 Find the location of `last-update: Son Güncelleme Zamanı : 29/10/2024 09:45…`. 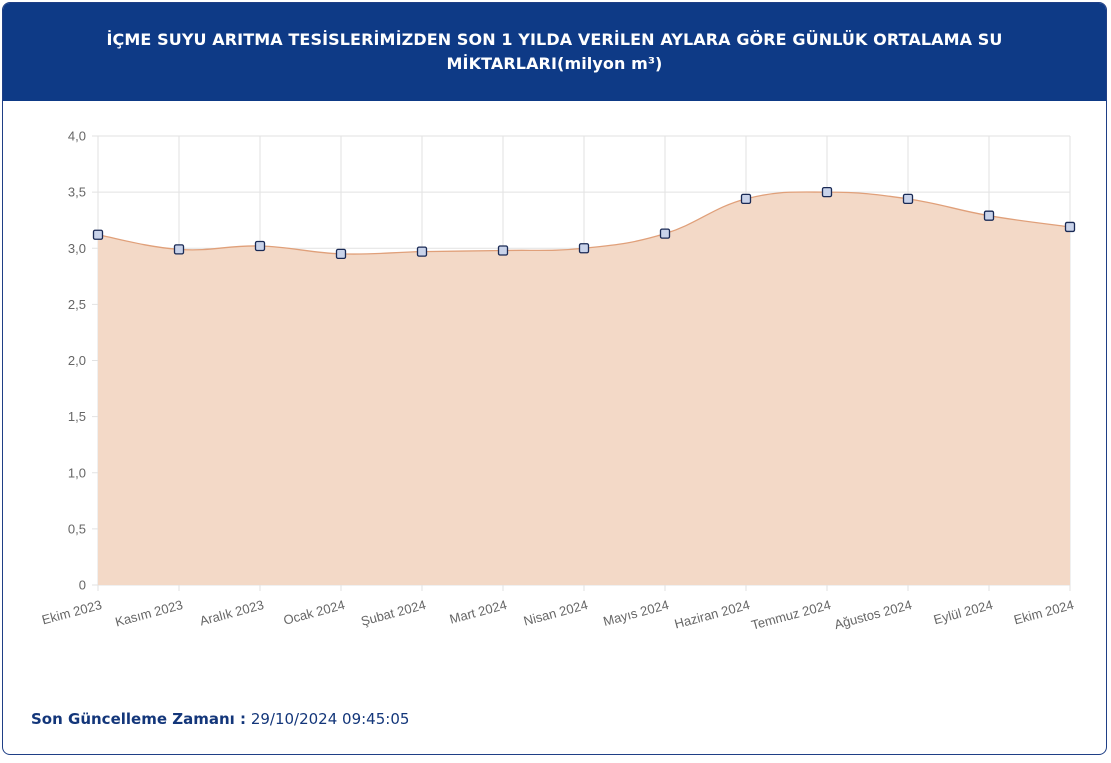

last-update: Son Güncelleme Zamanı : 29/10/2024 09:45… is located at coordinates (220, 719).